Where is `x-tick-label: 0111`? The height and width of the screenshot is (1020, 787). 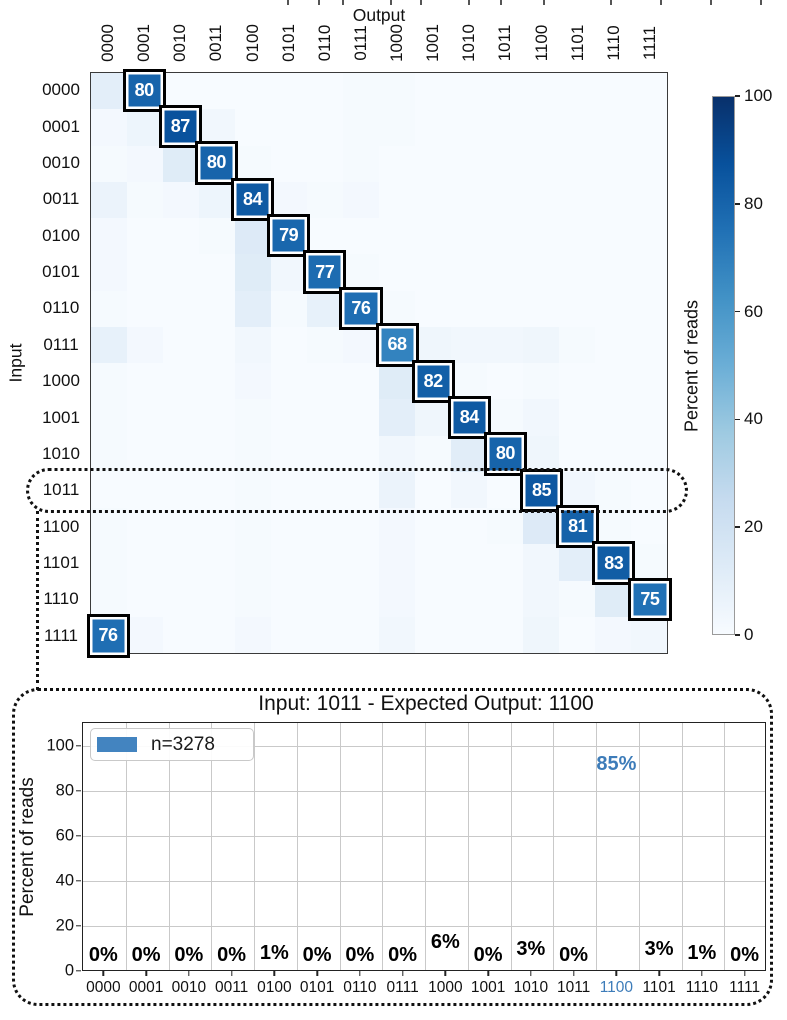 x-tick-label: 0111 is located at coordinates (402, 987).